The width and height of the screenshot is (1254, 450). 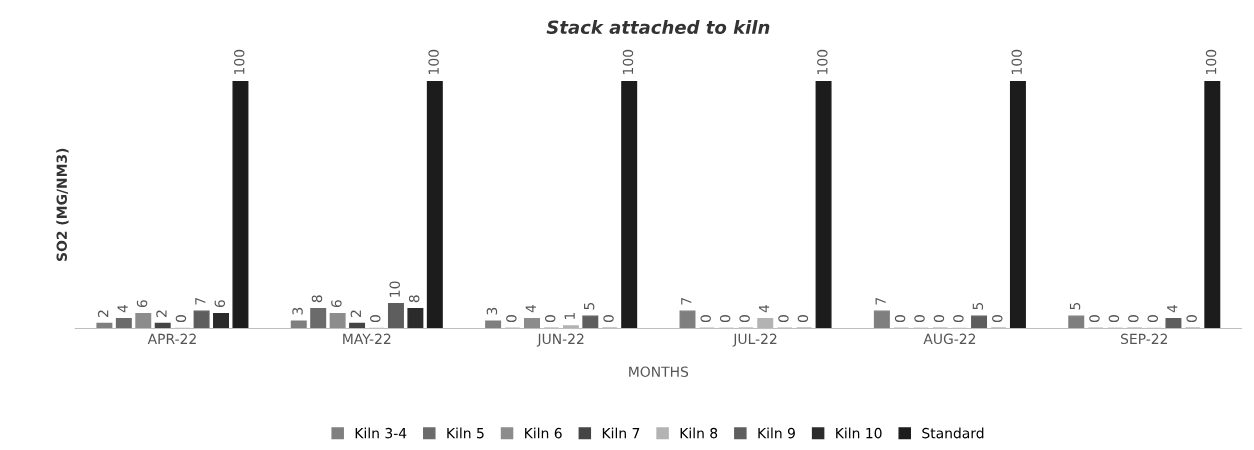 What do you see at coordinates (381, 433) in the screenshot?
I see `legend-label: Kiln 3-4` at bounding box center [381, 433].